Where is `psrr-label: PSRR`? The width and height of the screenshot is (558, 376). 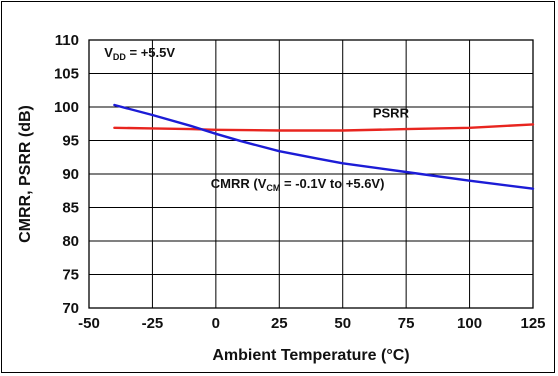
psrr-label: PSRR is located at coordinates (391, 113).